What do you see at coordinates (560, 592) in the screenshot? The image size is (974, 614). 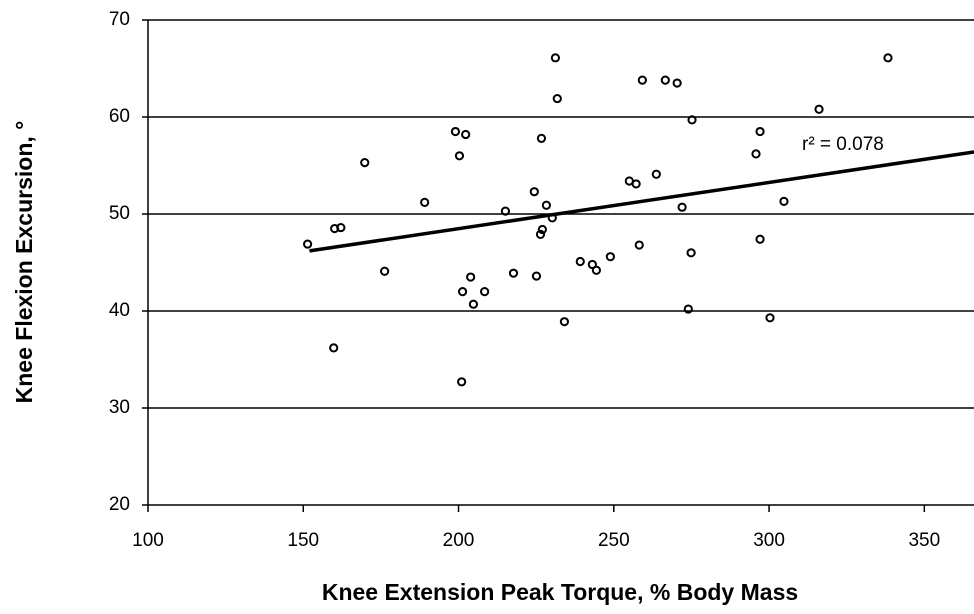 I see `x-axis-title: Knee Extension Peak Torque, % Body Mass` at bounding box center [560, 592].